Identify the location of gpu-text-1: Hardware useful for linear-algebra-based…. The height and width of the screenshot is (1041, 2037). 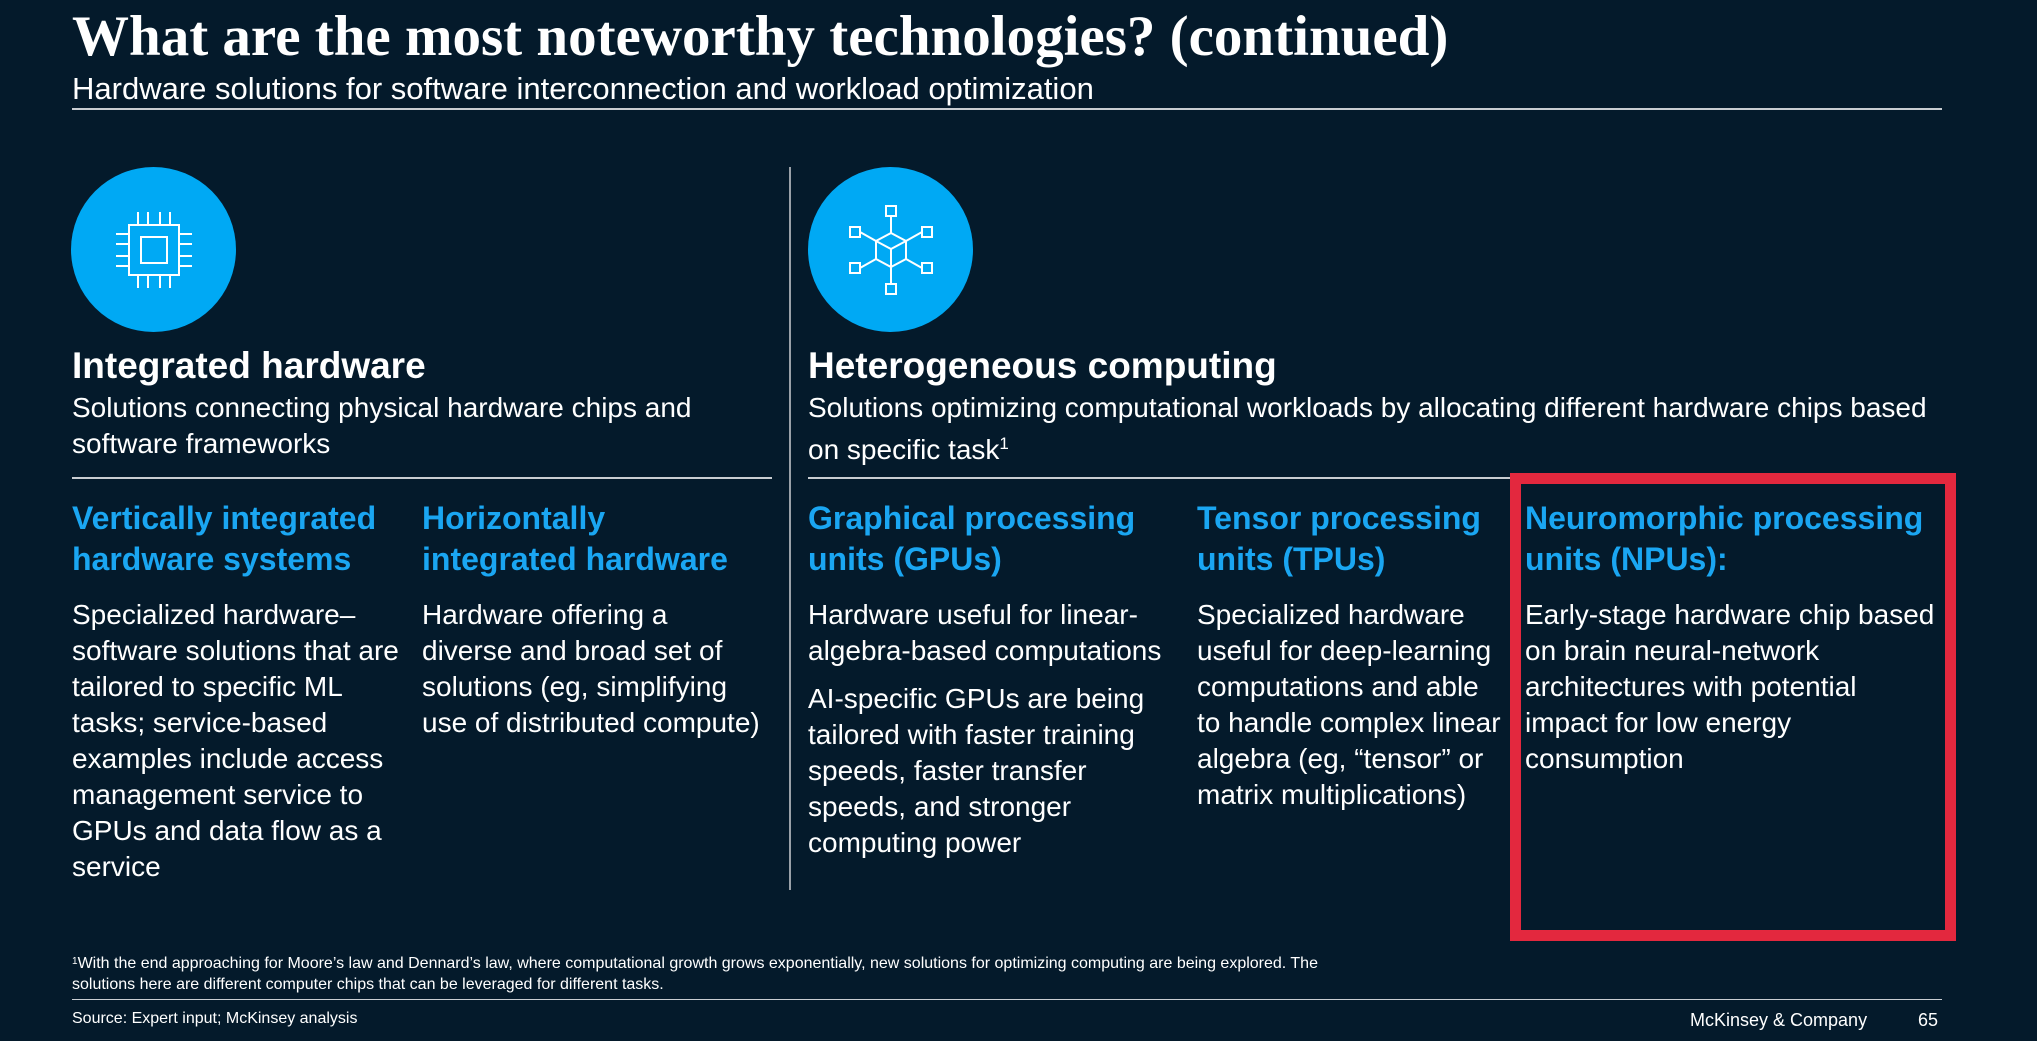
(985, 632).